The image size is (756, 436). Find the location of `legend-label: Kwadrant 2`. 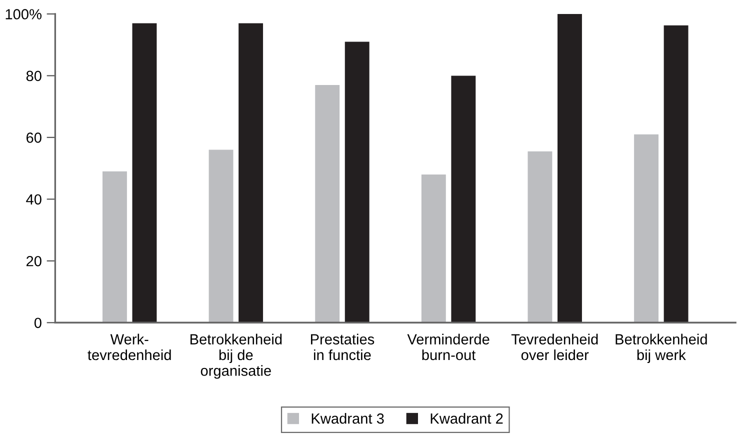

legend-label: Kwadrant 2 is located at coordinates (466, 418).